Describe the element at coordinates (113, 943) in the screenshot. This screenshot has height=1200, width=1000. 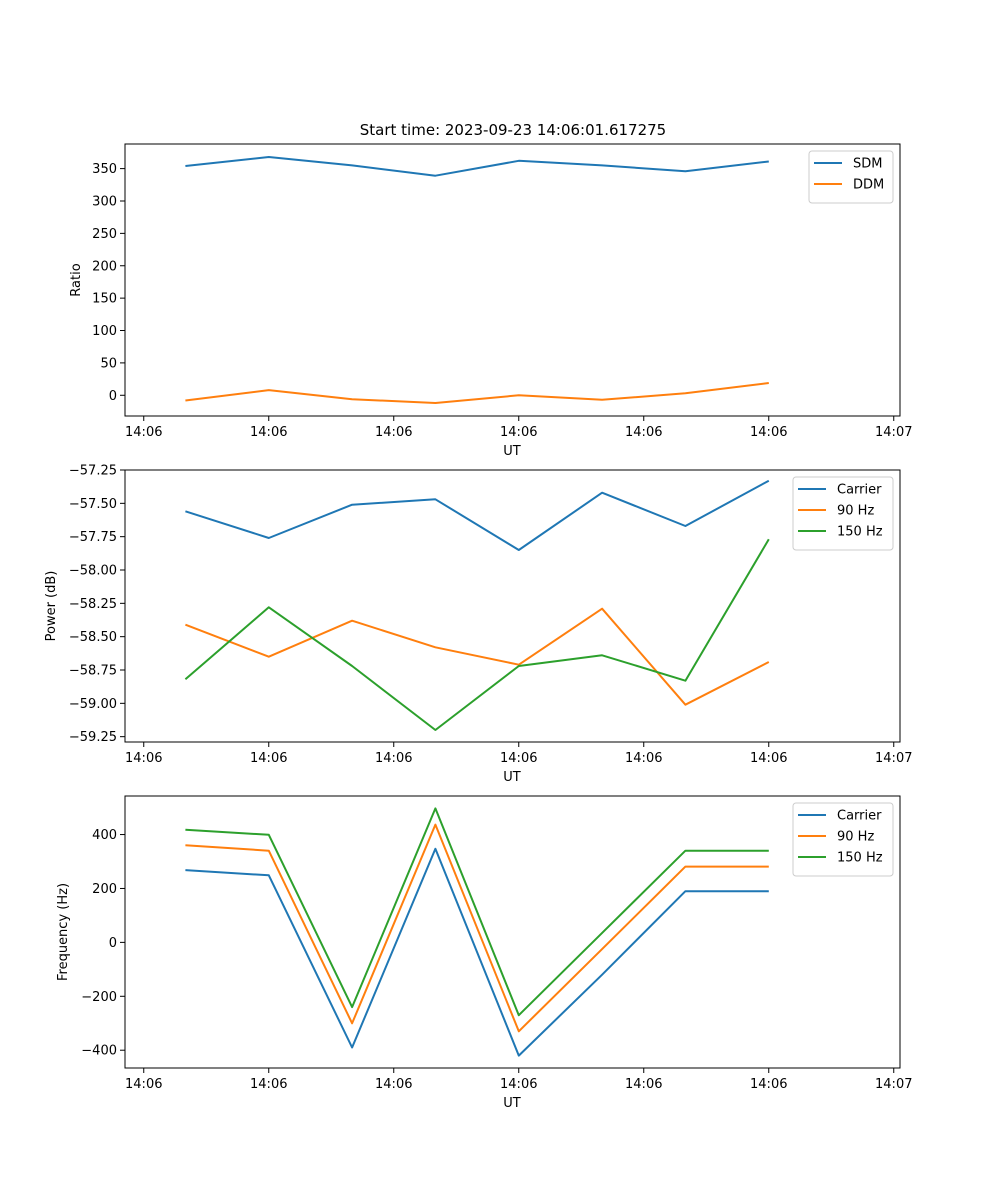
I see `frequency-y-tick-label: 0` at that location.